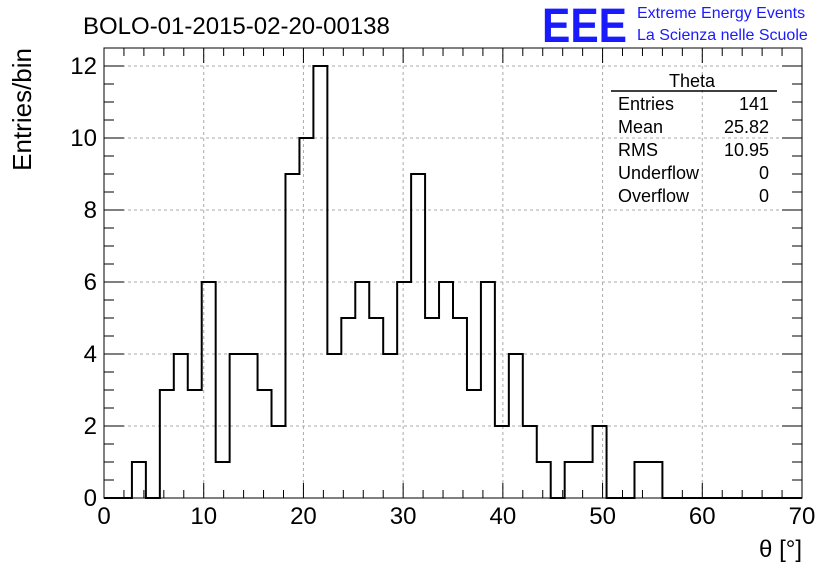 The image size is (836, 572). What do you see at coordinates (403, 516) in the screenshot?
I see `x-tick-label: 30` at bounding box center [403, 516].